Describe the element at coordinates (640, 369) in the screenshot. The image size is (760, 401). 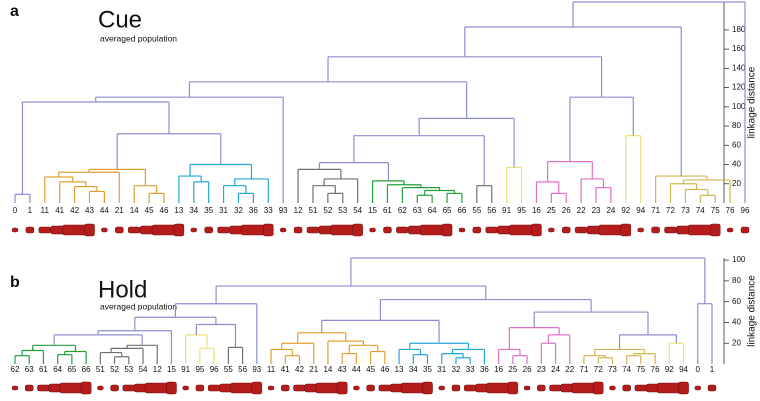
I see `leaf-label: 75` at that location.